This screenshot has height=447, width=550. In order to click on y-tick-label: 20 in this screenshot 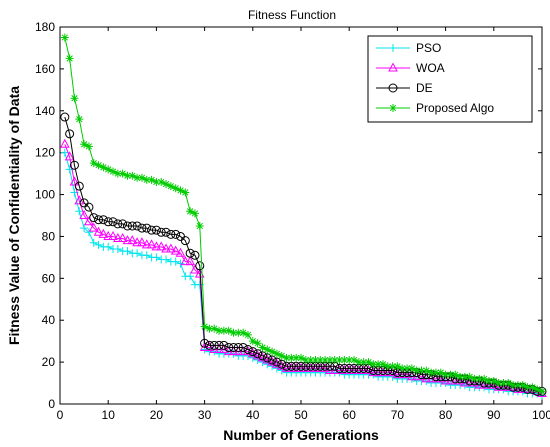, I will do `click(49, 362)`.